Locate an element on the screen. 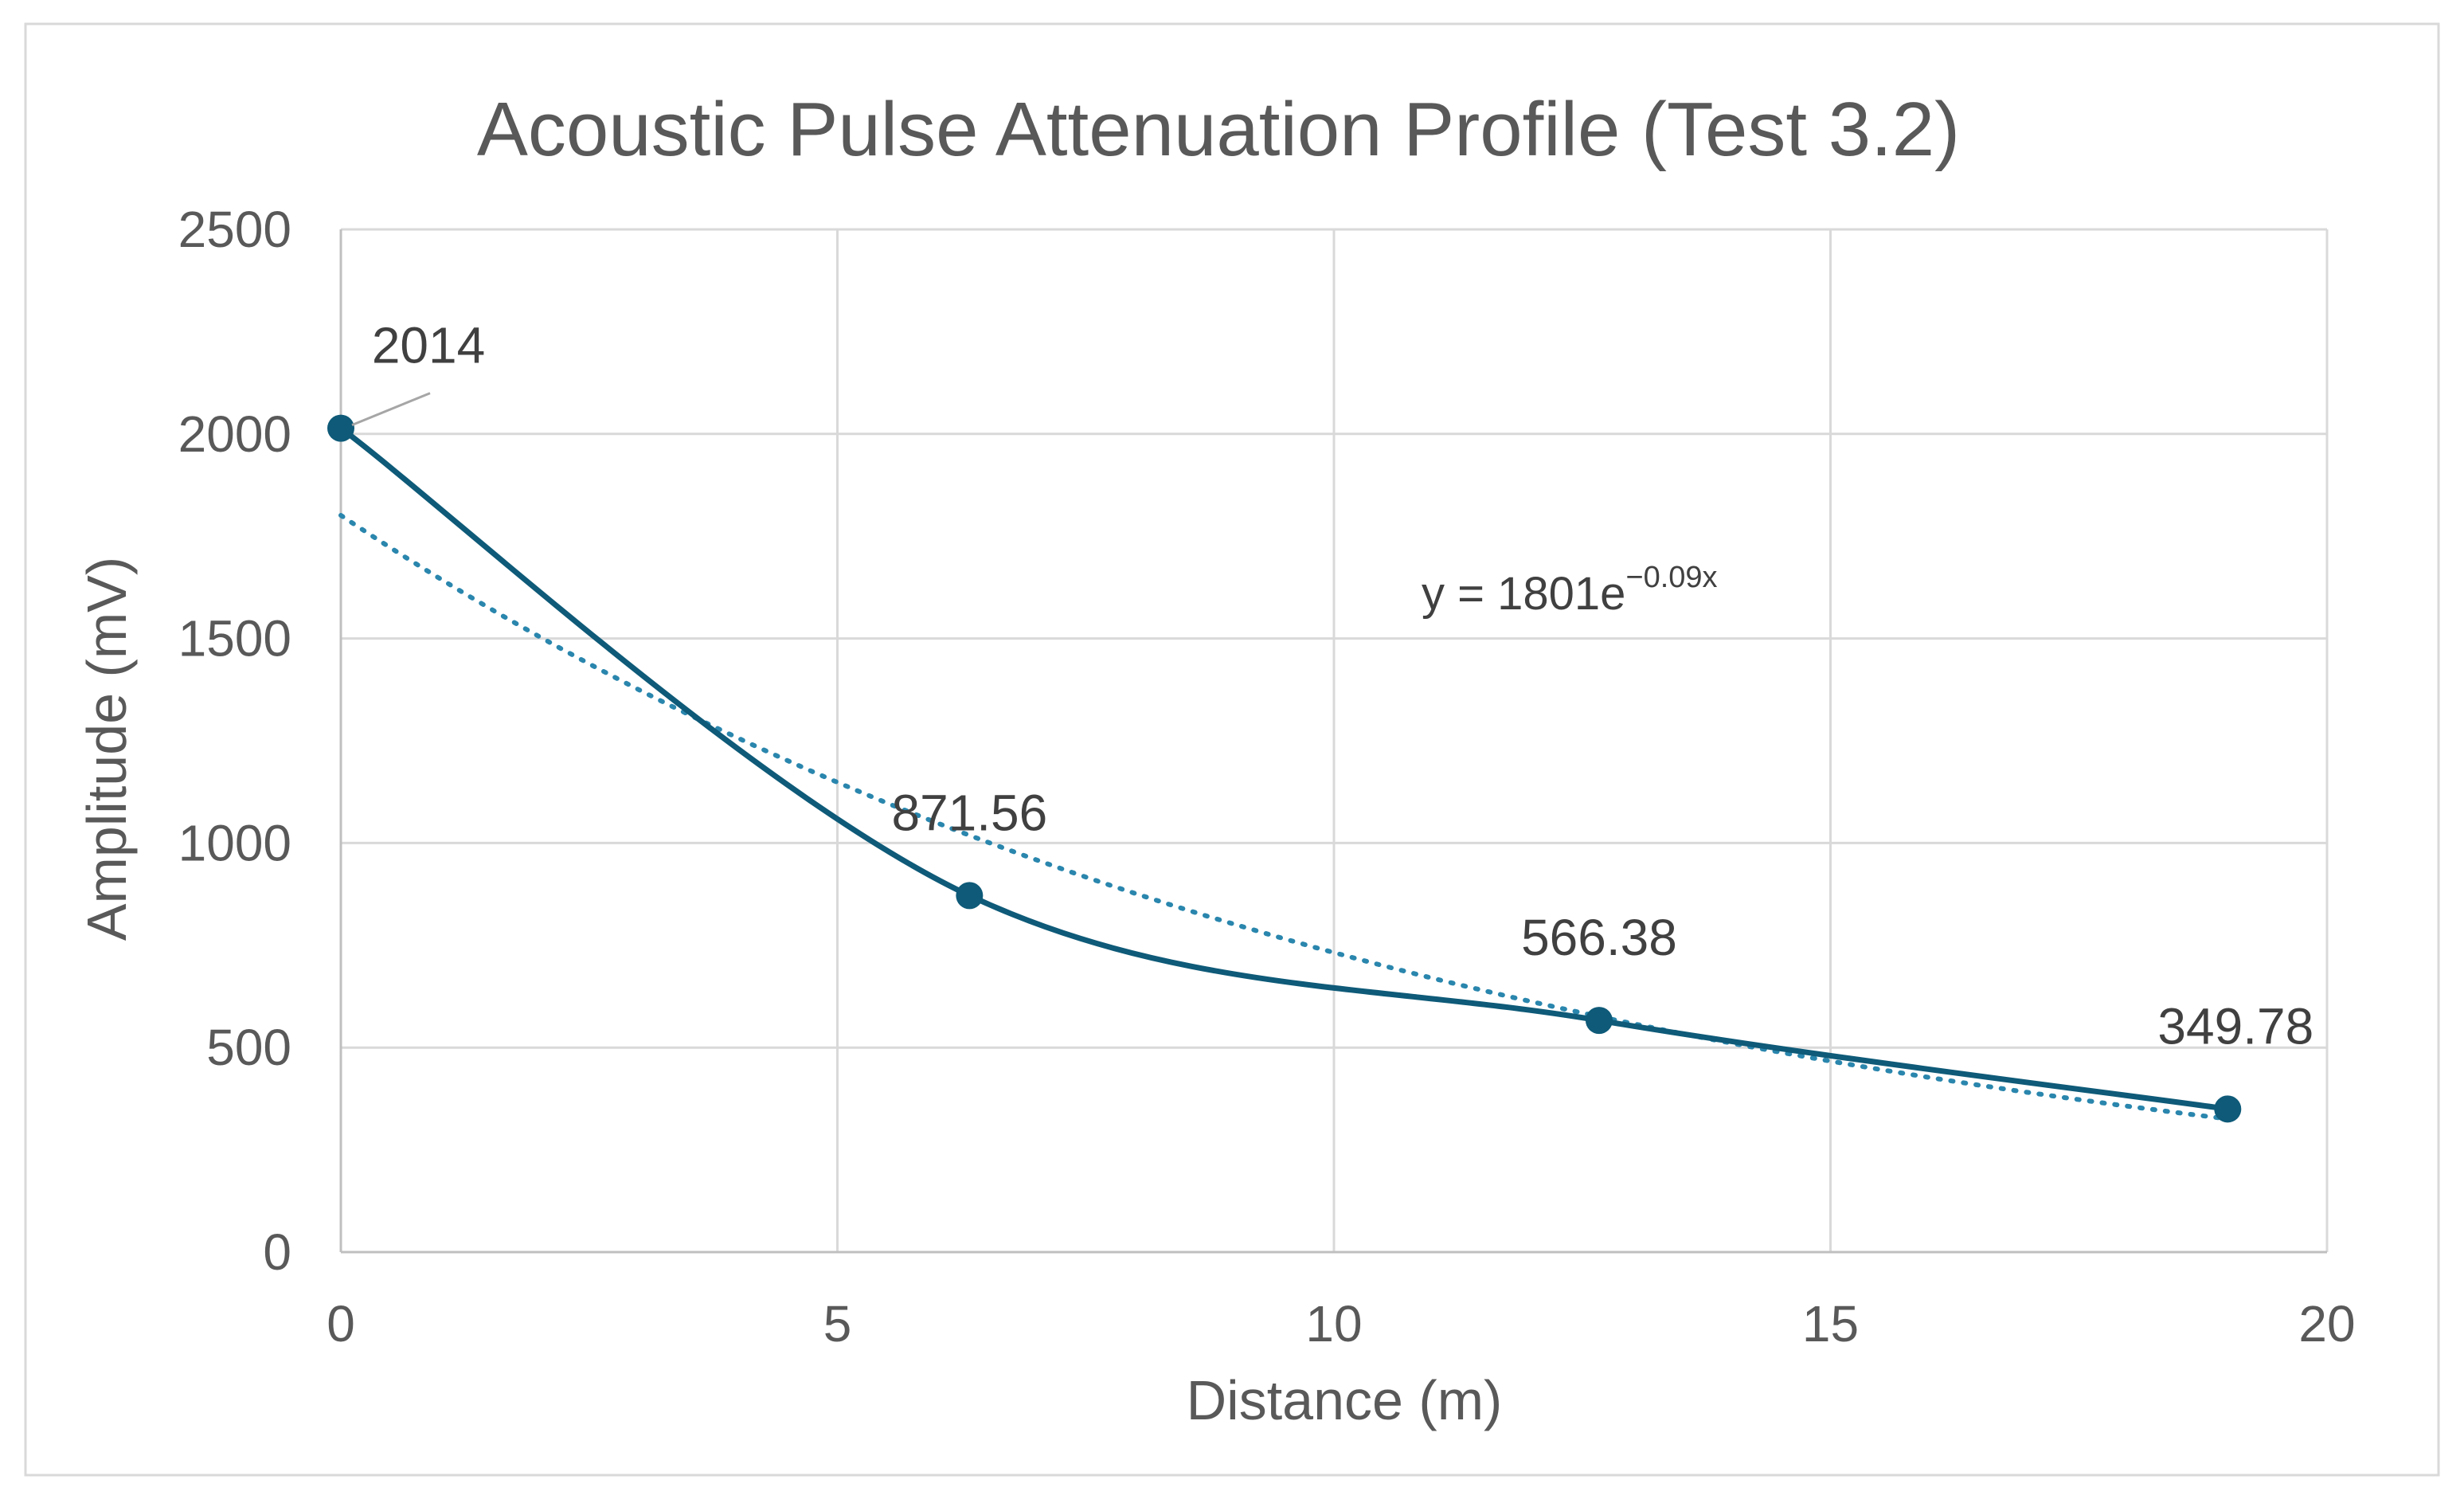 This screenshot has width=2464, height=1503. y-axis-title: Amplitude (mV) is located at coordinates (107, 749).